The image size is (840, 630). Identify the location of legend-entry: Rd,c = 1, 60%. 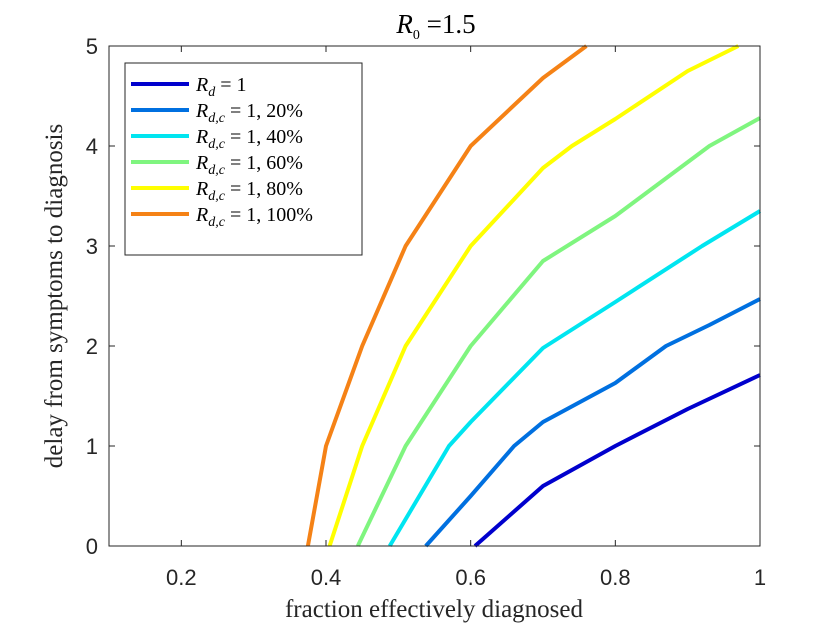
(249, 165).